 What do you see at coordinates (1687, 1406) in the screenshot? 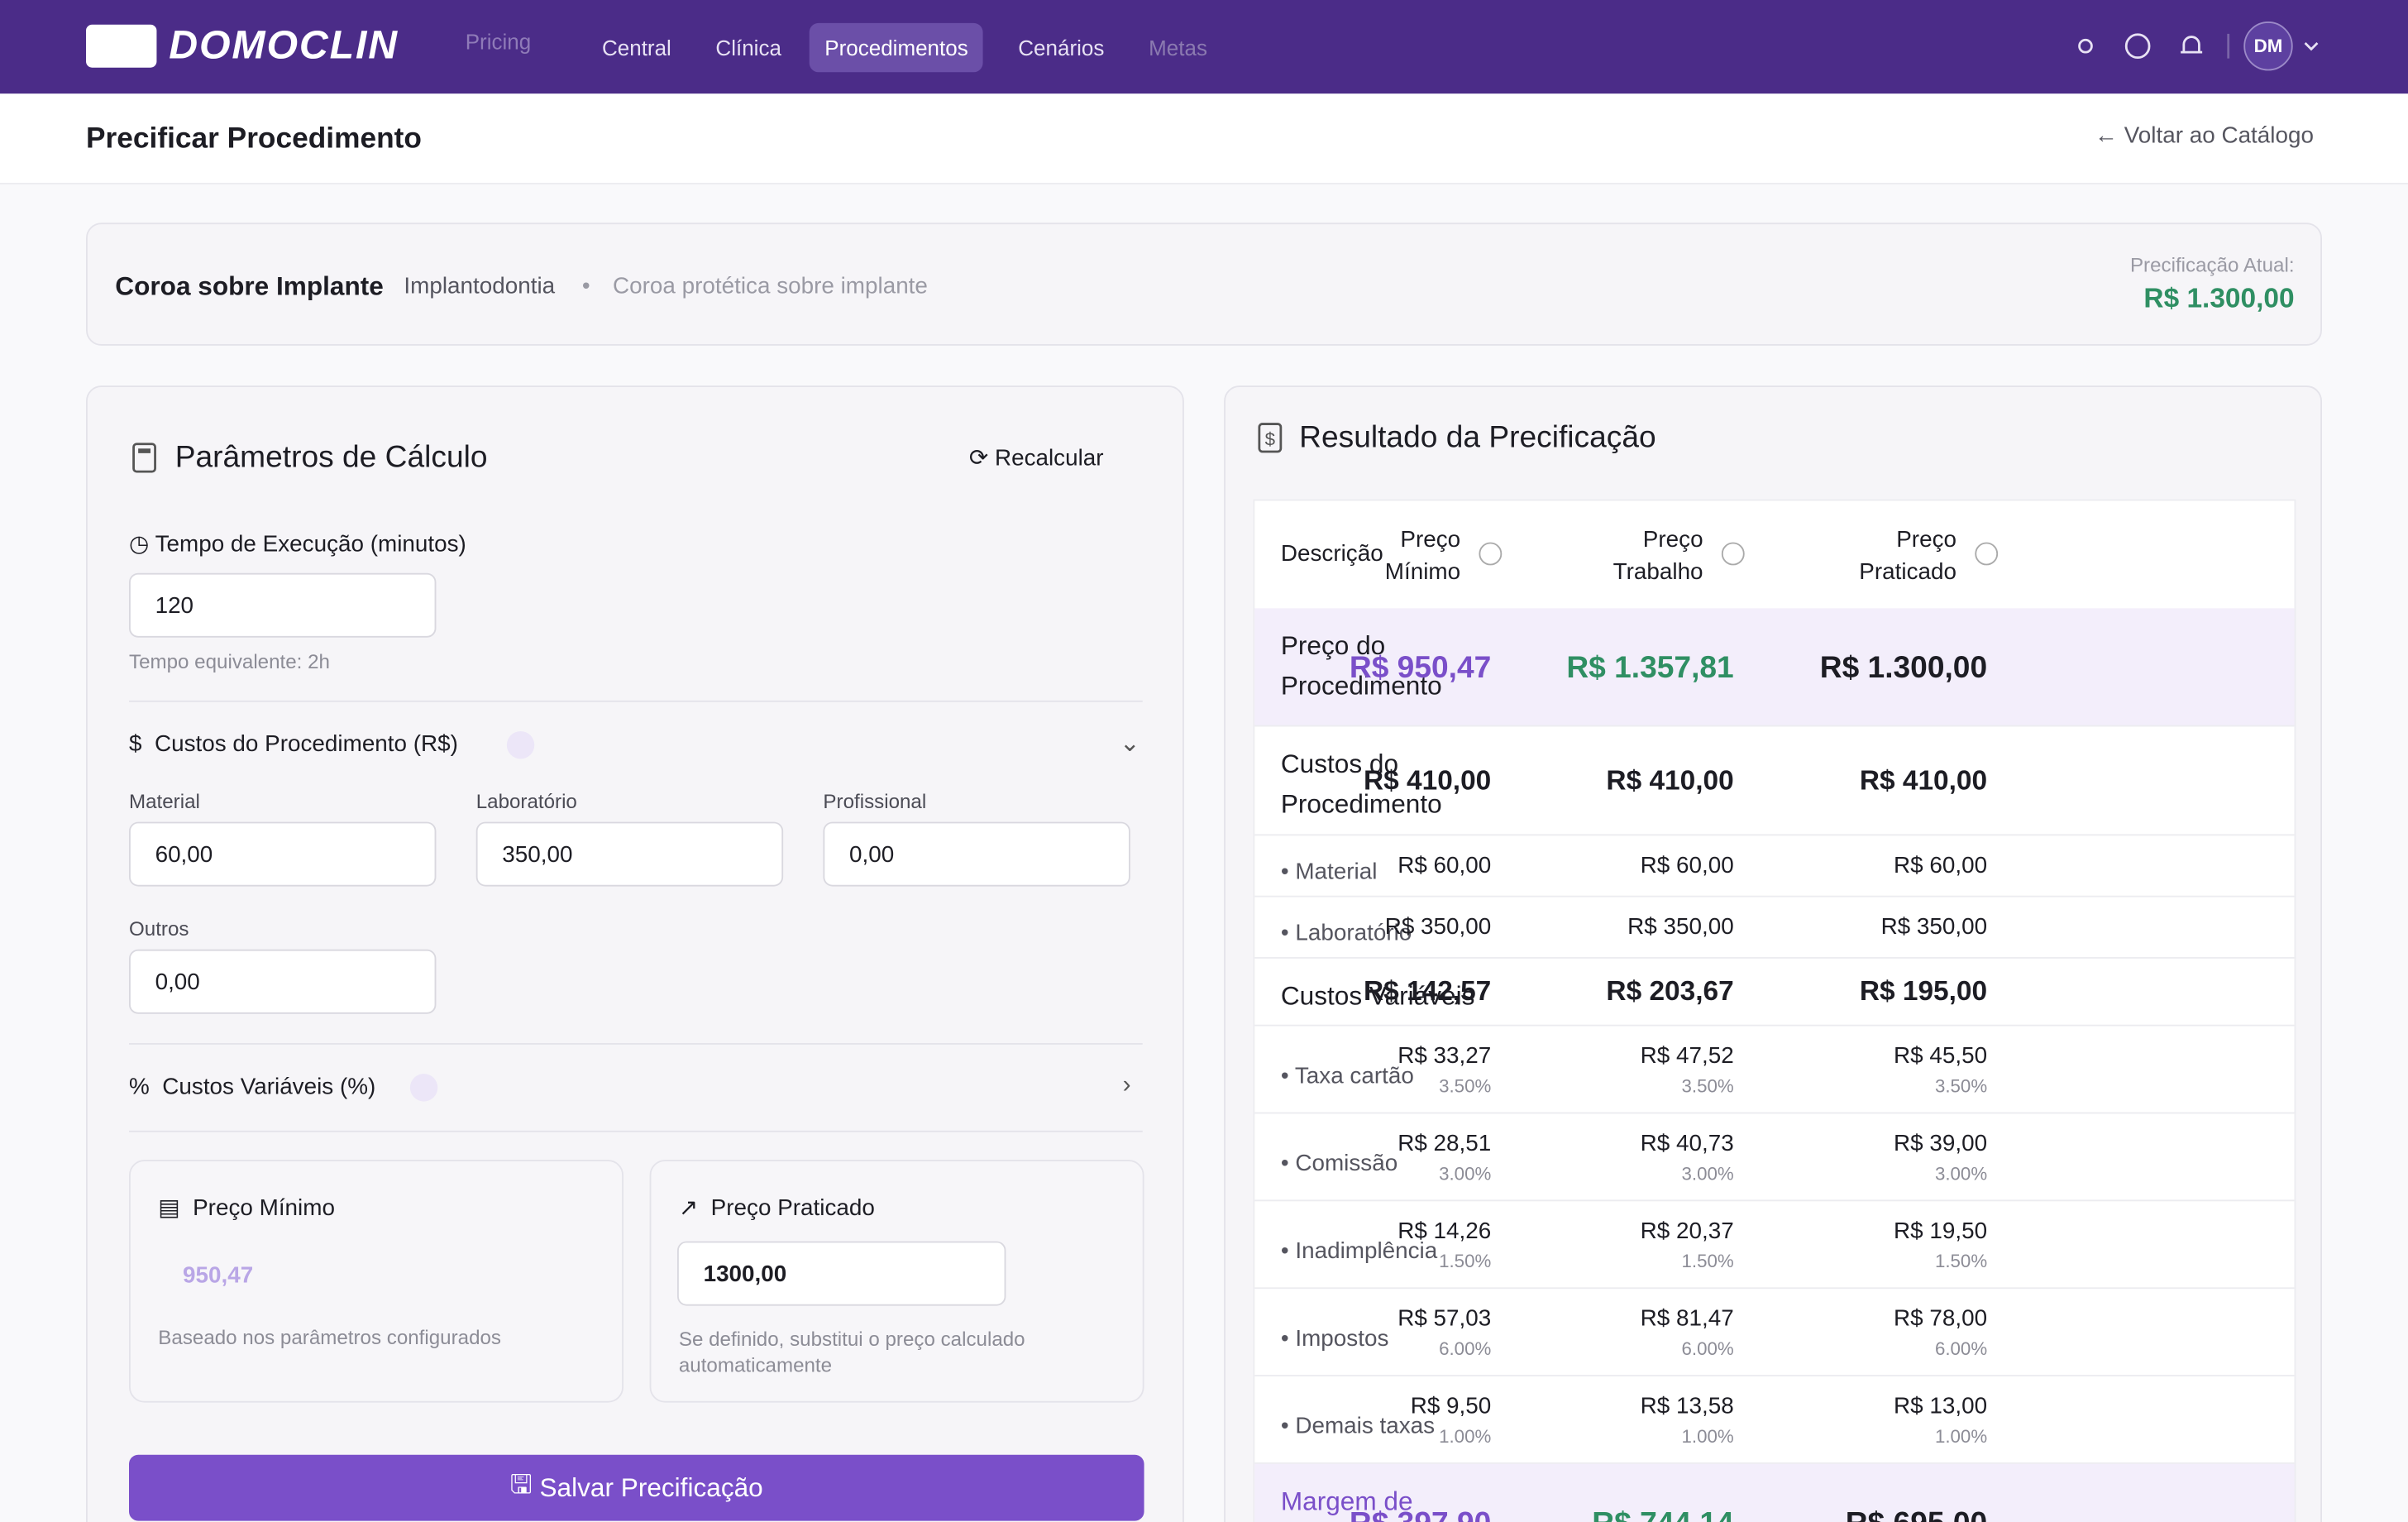
I see `row-value: R$ 13,58` at bounding box center [1687, 1406].